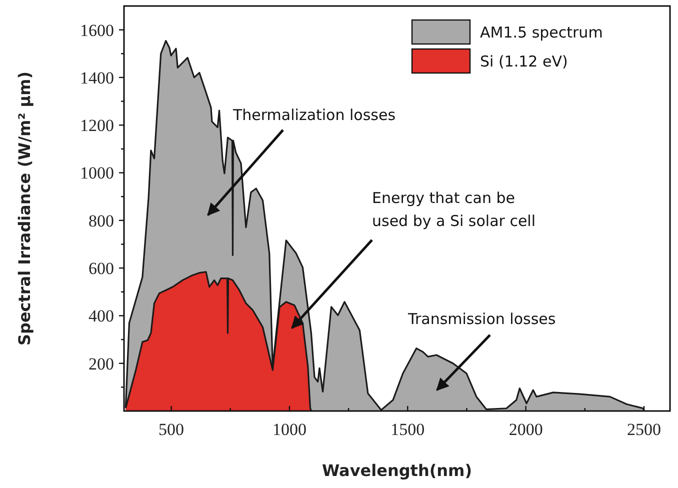 This screenshot has height=488, width=678. Describe the element at coordinates (541, 32) in the screenshot. I see `legend-label: AM1.5 spectrum` at that location.